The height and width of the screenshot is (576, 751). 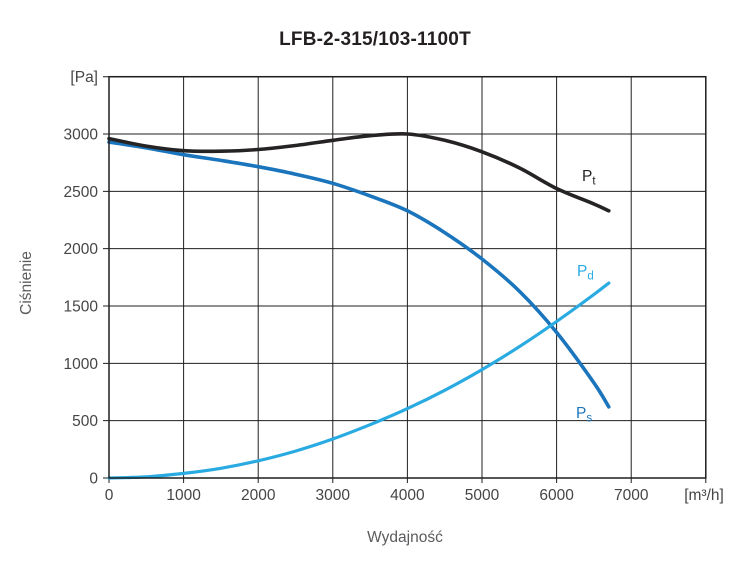 I want to click on x-tick-label: 4000, so click(x=407, y=495).